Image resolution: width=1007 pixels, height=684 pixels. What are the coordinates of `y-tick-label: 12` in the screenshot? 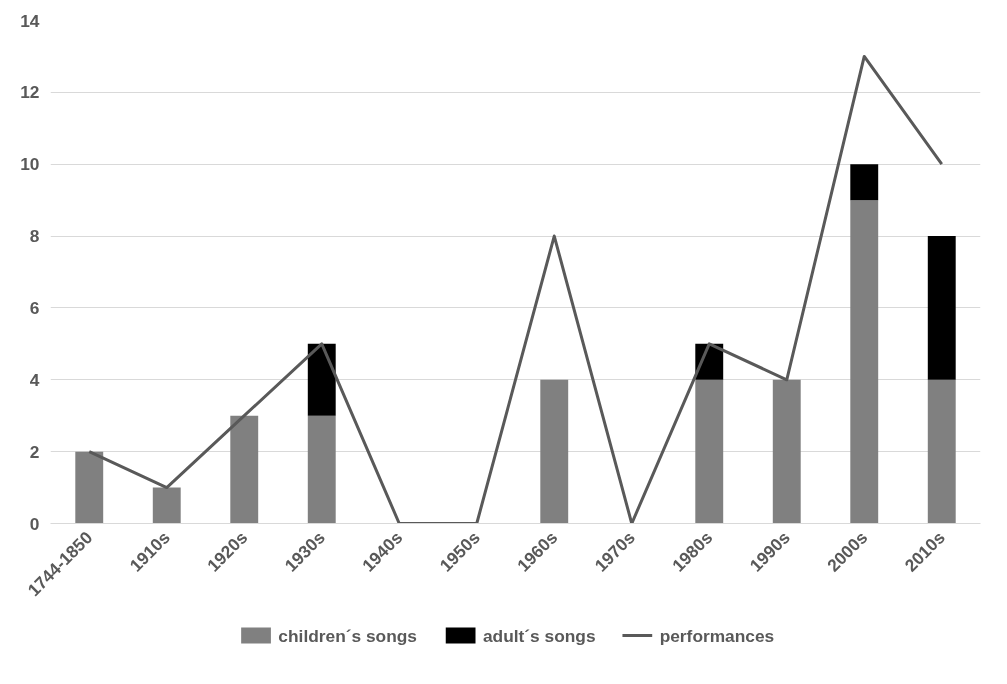 It's located at (30, 92).